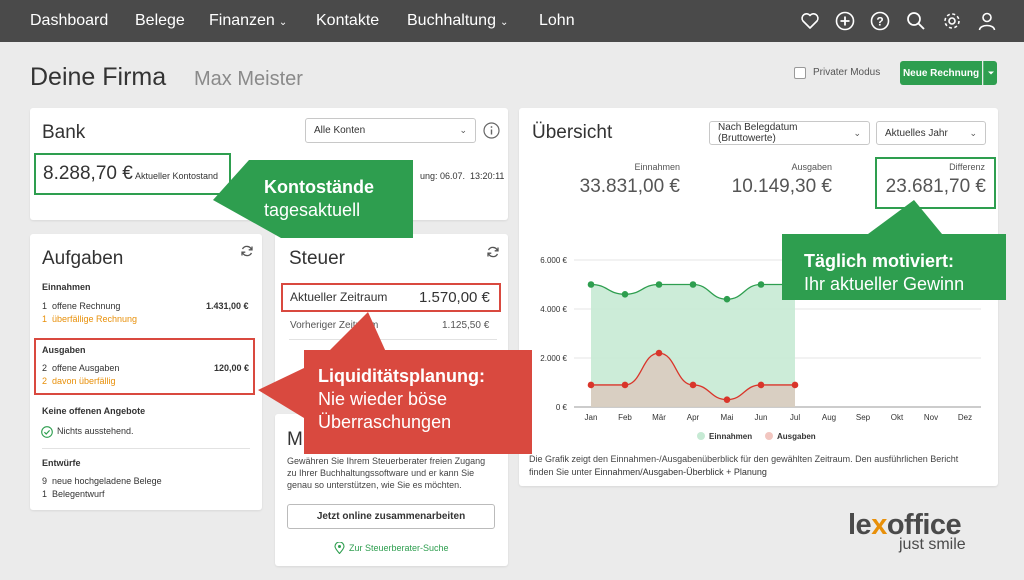 The height and width of the screenshot is (580, 1024). Describe the element at coordinates (562, 472) in the screenshot. I see `footnote-prefix: finden Sie unter` at that location.